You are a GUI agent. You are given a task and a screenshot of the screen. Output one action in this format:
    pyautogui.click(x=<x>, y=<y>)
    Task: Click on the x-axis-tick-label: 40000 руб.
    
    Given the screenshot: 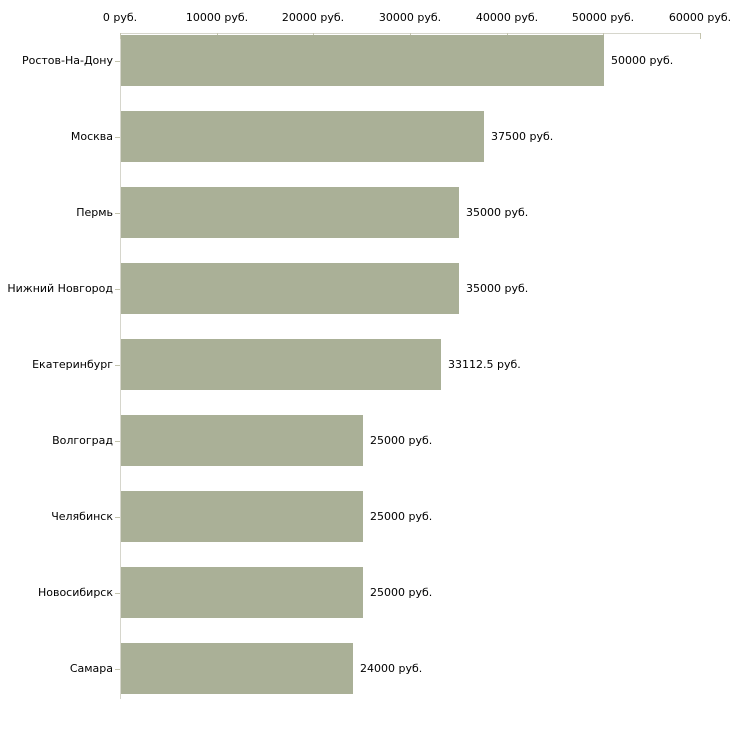 What is the action you would take?
    pyautogui.click(x=507, y=17)
    